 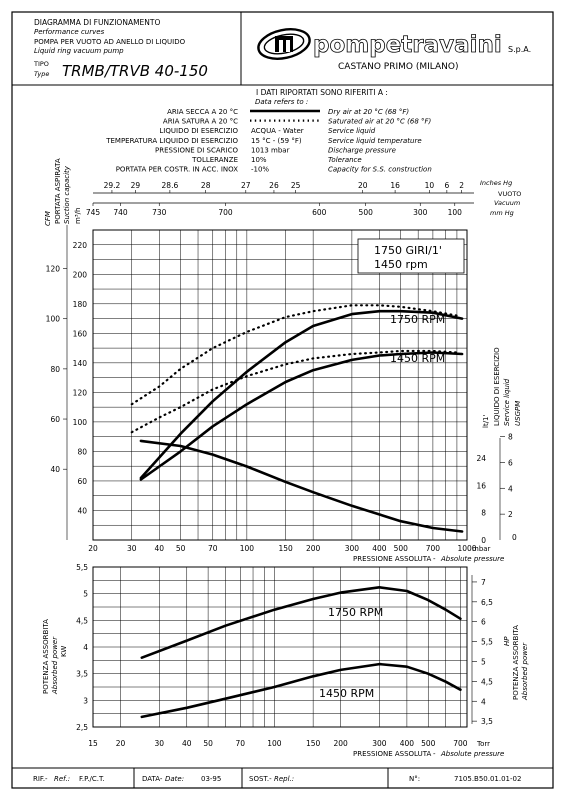 What do you see at coordinates (80, 245) in the screenshot?
I see `capacity-m3h-tick-label: 220` at bounding box center [80, 245].